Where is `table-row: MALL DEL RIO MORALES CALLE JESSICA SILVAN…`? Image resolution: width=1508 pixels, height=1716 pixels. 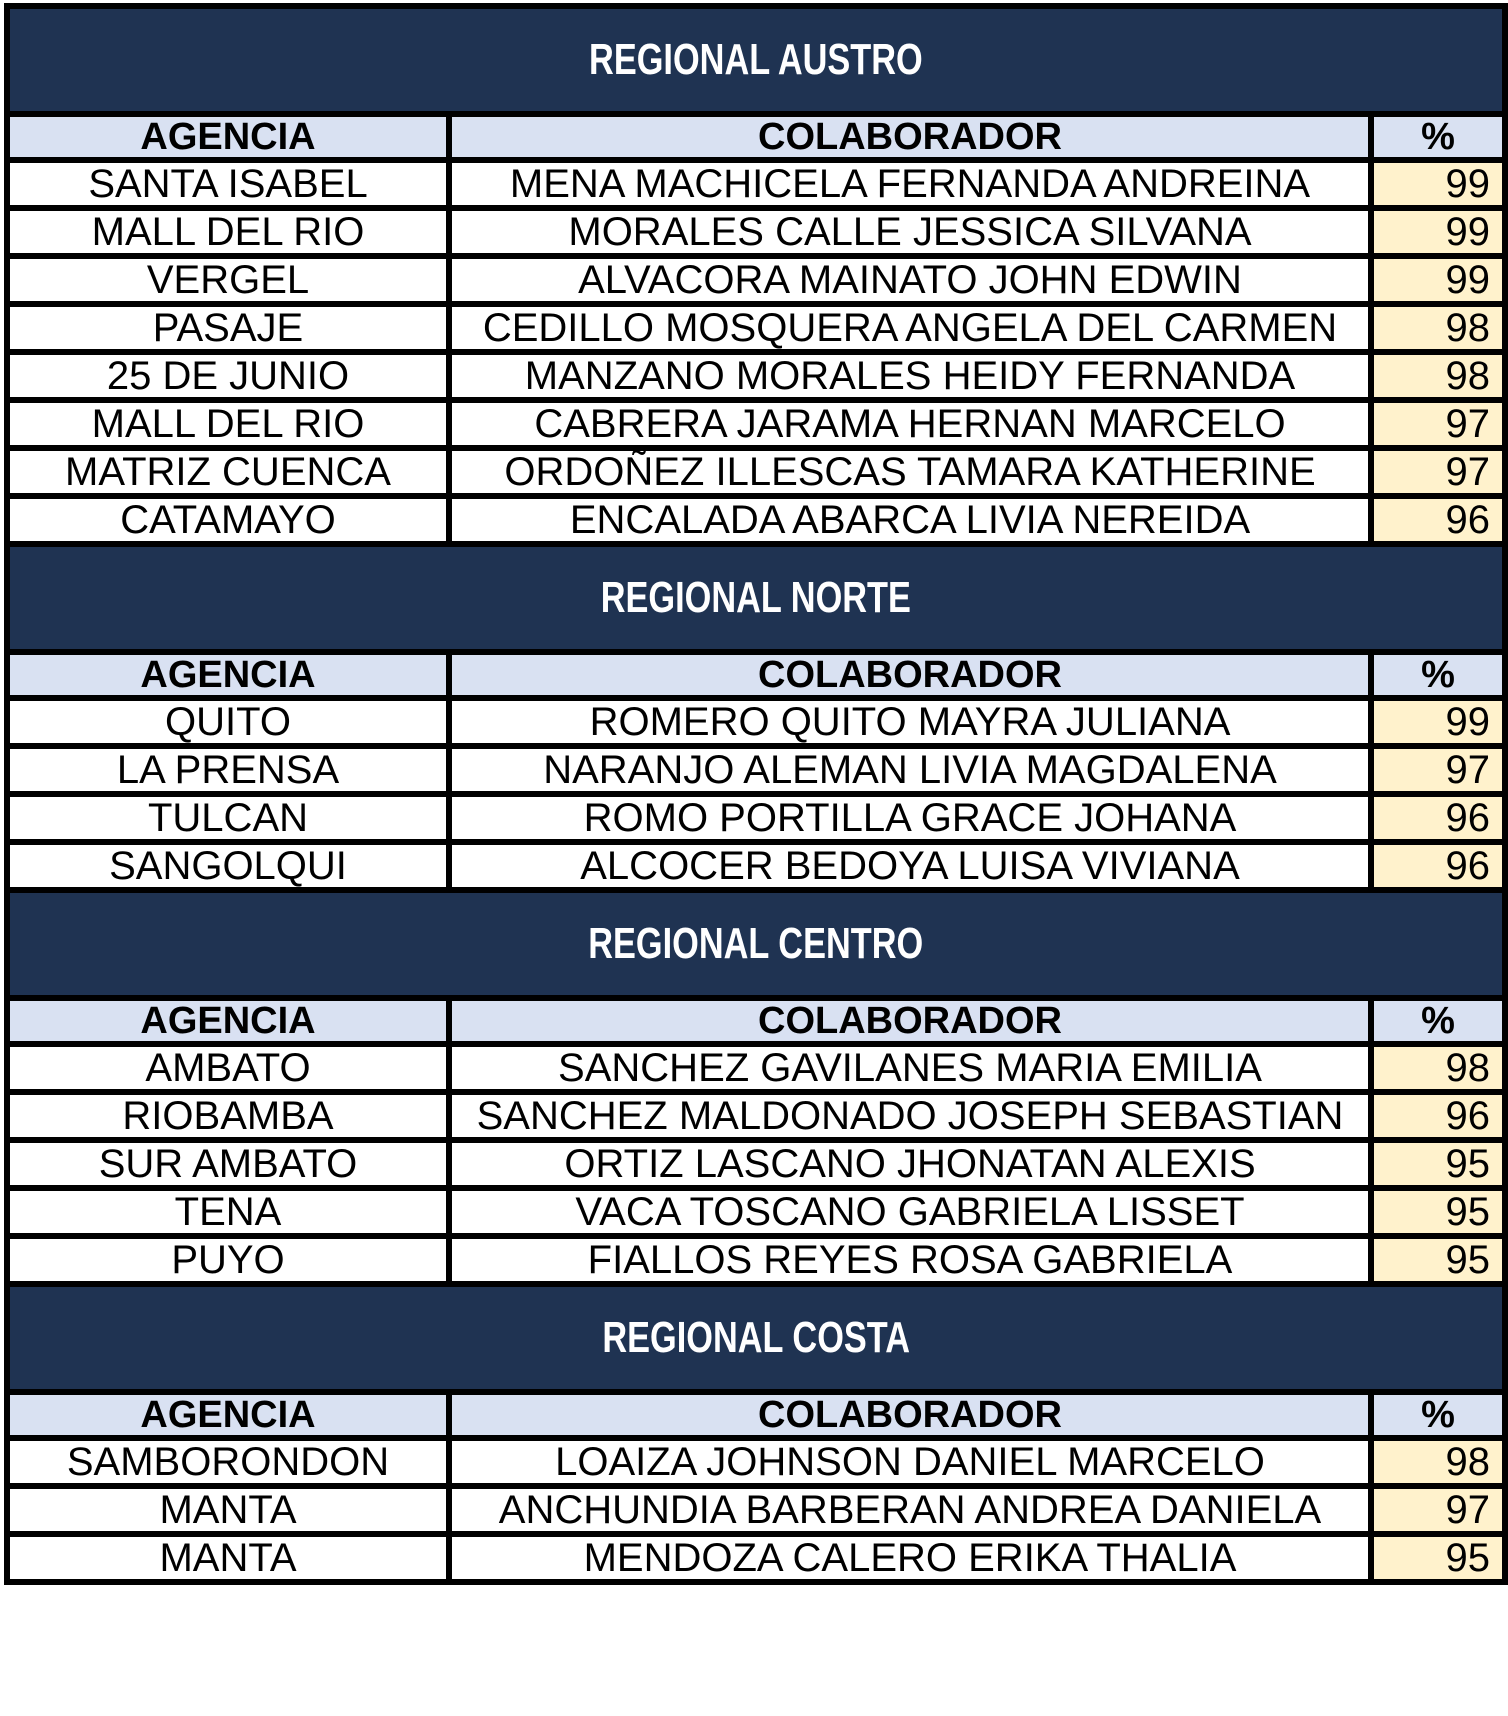 table-row: MALL DEL RIO MORALES CALLE JESSICA SILVAN… is located at coordinates (756, 232).